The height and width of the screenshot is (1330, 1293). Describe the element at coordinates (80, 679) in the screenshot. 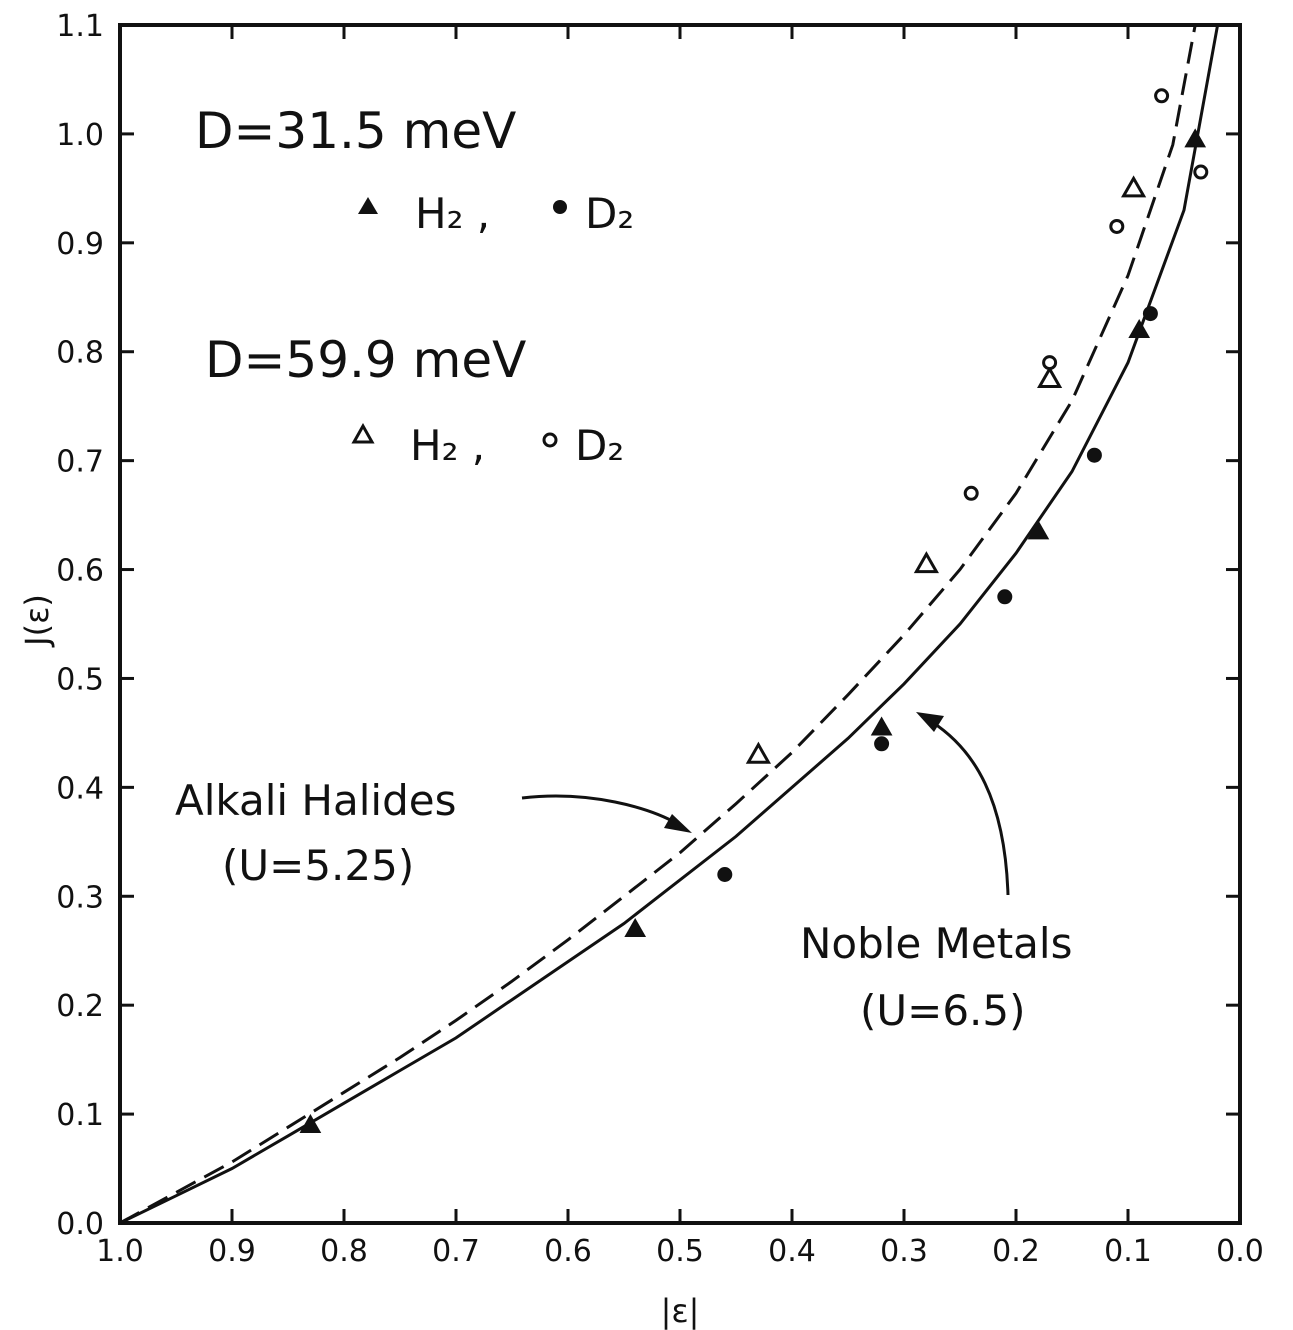

I see `y-tick-label: 0.5` at that location.